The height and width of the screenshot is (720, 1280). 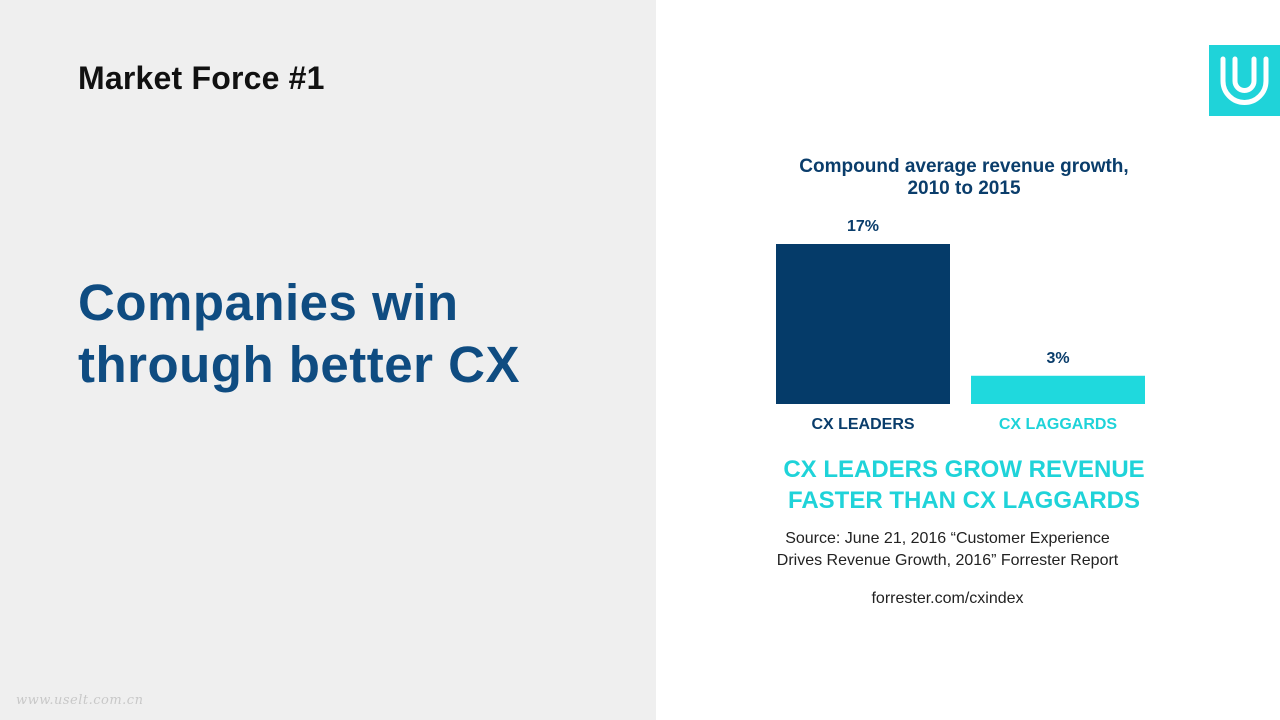 What do you see at coordinates (80, 700) in the screenshot?
I see `watermark: www.uselt.com.cn` at bounding box center [80, 700].